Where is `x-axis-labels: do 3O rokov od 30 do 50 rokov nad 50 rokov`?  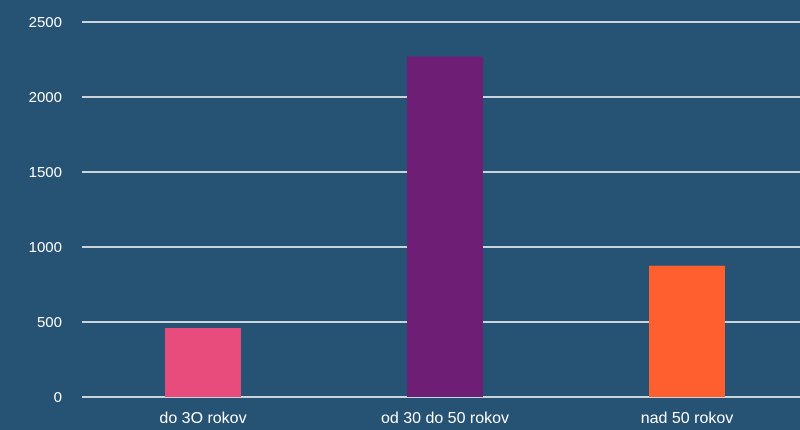 x-axis-labels: do 3O rokov od 30 do 50 rokov nad 50 rokov is located at coordinates (446, 418).